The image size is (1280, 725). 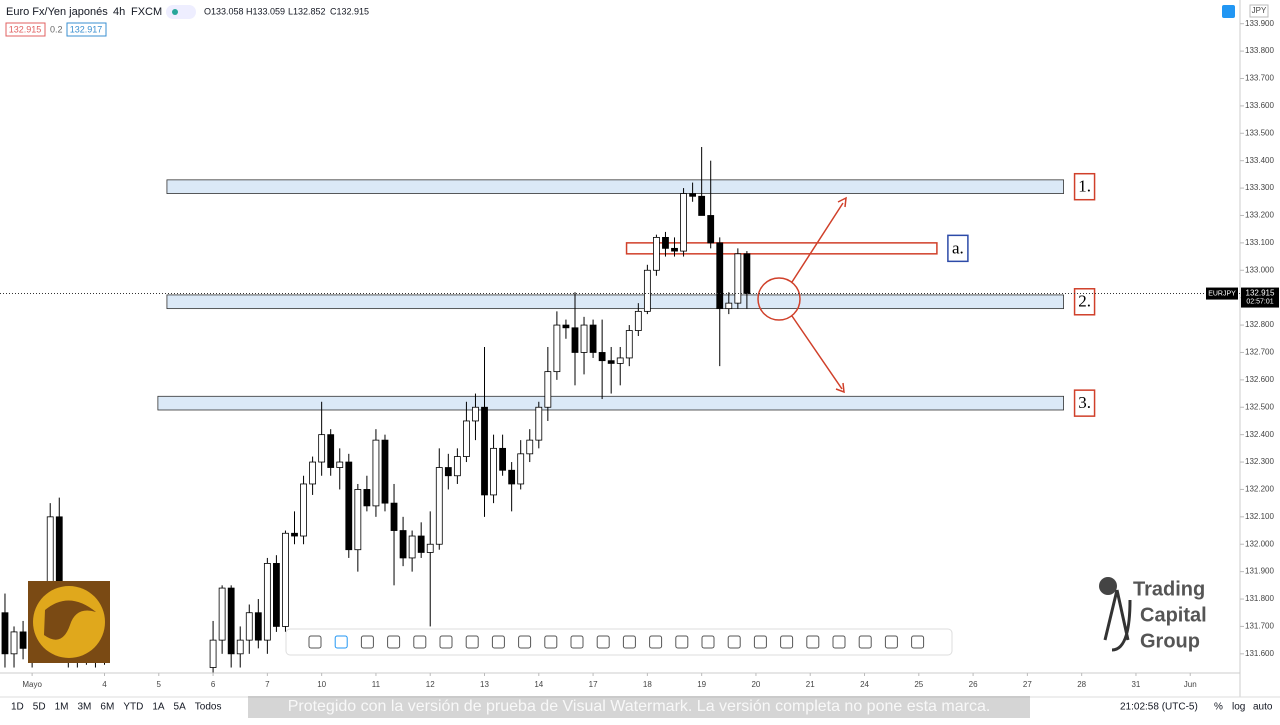 What do you see at coordinates (1259, 461) in the screenshot?
I see `y-tick-label: 132.300` at bounding box center [1259, 461].